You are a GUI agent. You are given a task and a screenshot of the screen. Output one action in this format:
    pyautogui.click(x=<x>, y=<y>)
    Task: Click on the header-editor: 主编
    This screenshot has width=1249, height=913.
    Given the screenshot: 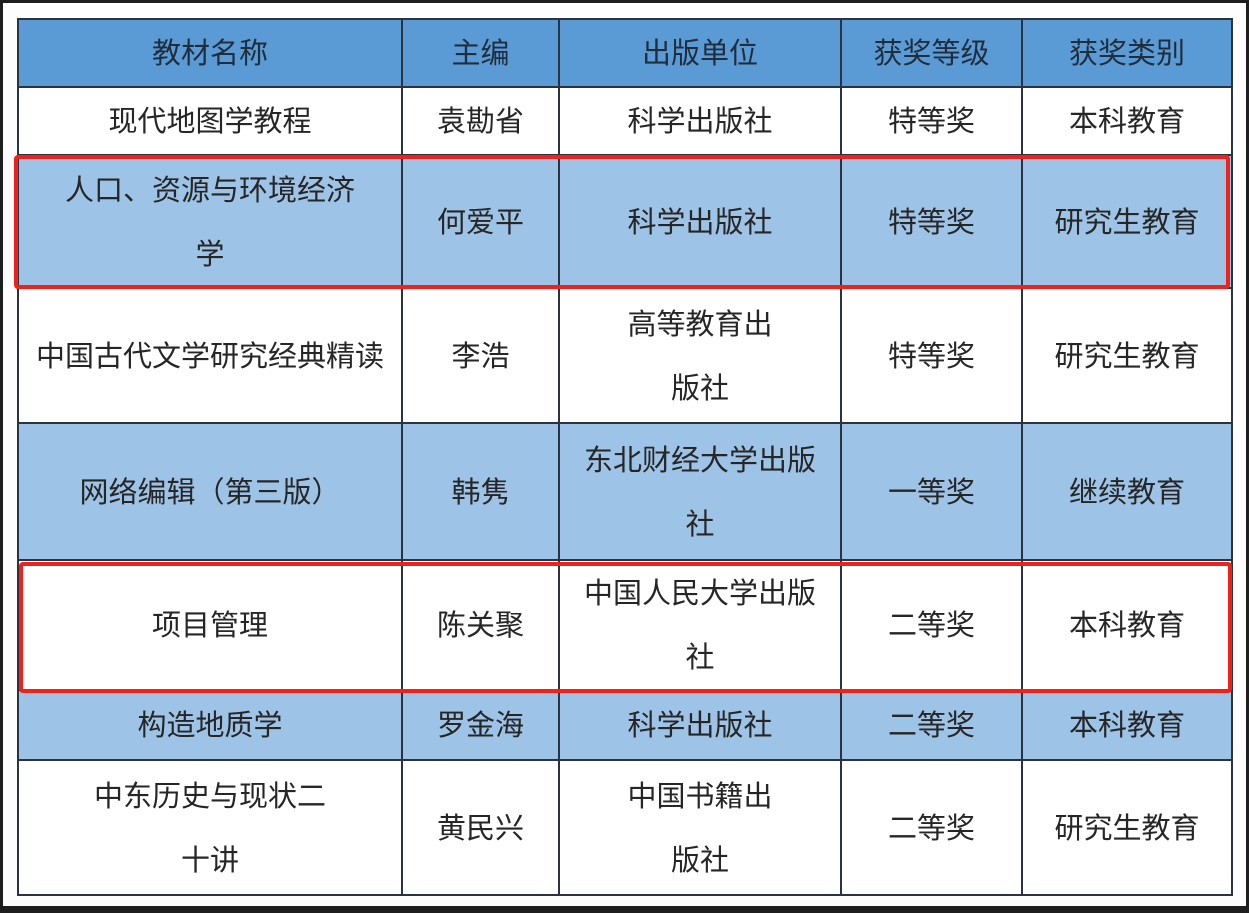 What is the action you would take?
    pyautogui.click(x=480, y=53)
    